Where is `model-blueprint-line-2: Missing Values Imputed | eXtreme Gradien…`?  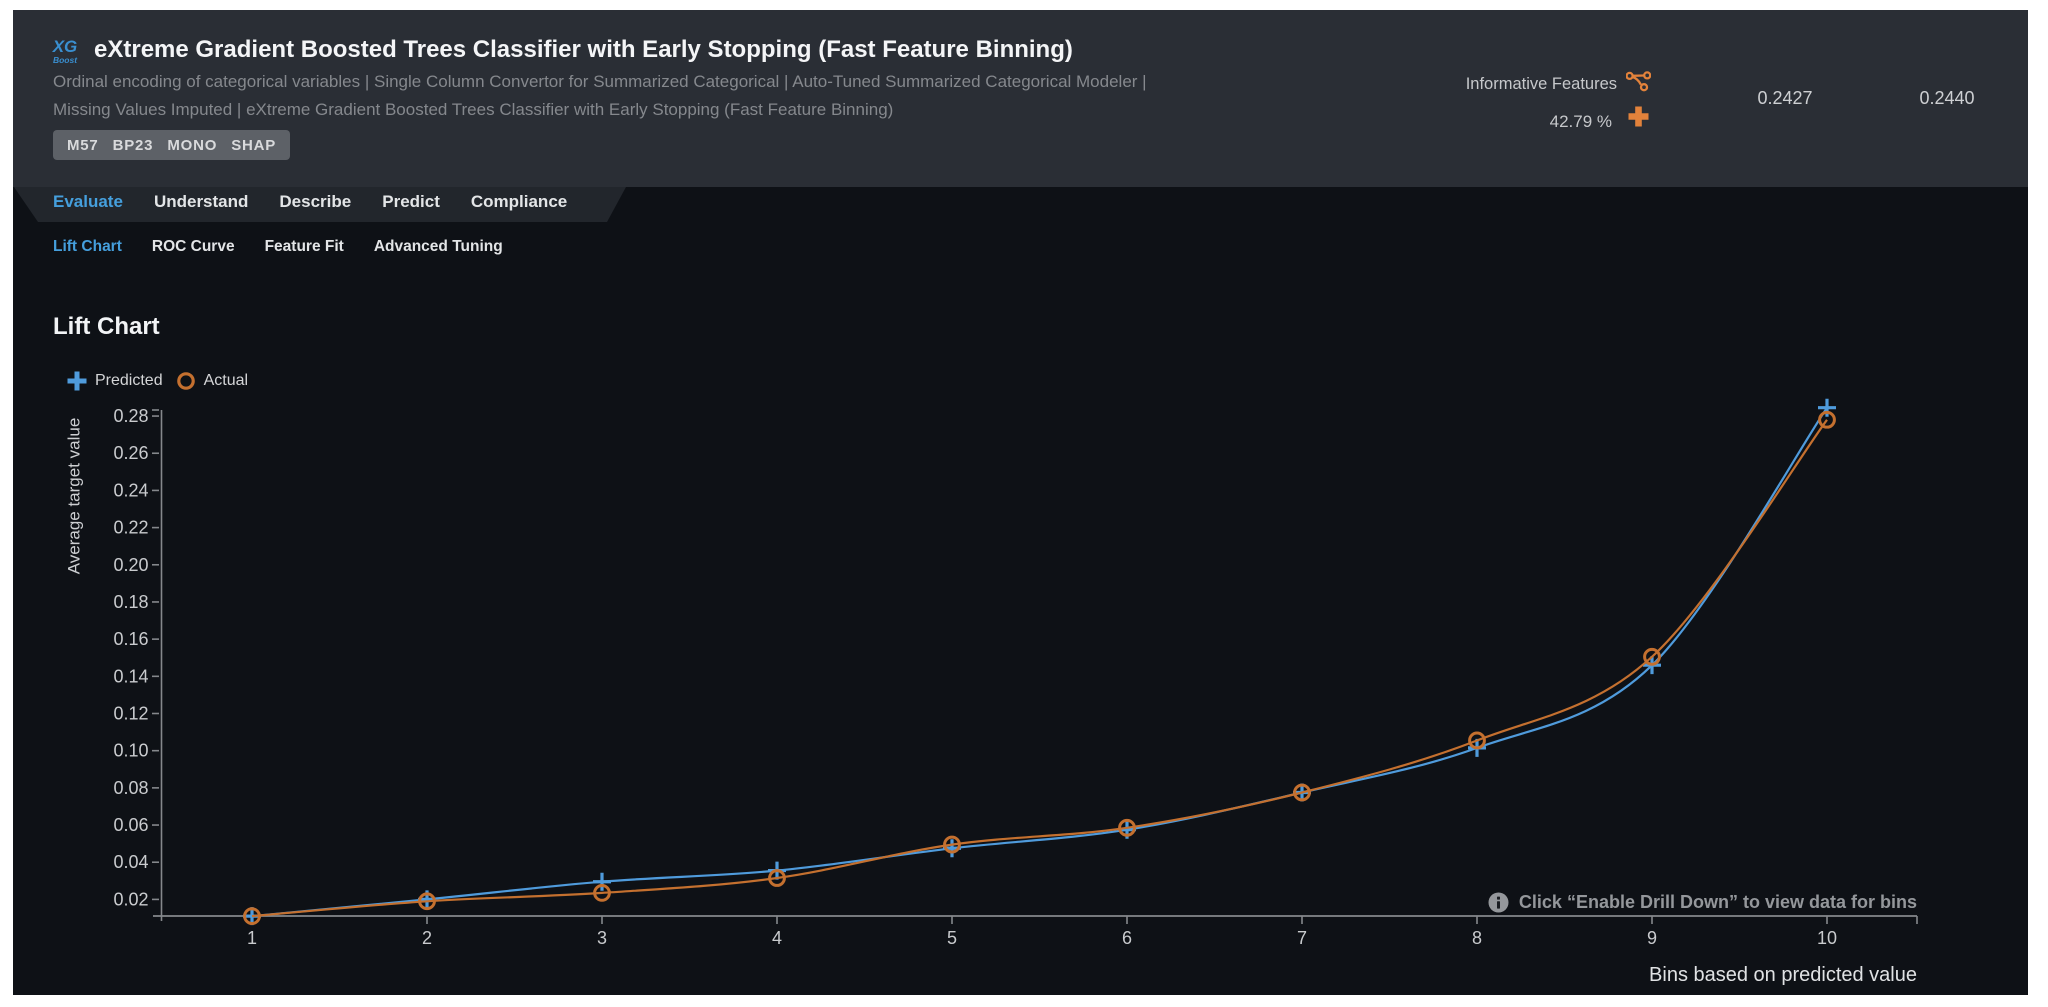 model-blueprint-line-2: Missing Values Imputed | eXtreme Gradien… is located at coordinates (473, 109).